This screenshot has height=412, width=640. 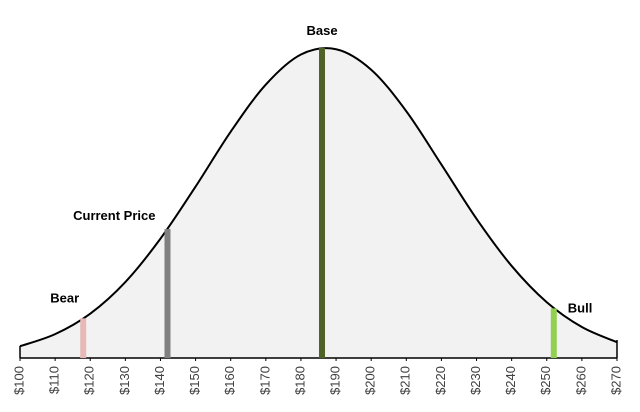 What do you see at coordinates (510, 380) in the screenshot?
I see `x-tick-label: $240` at bounding box center [510, 380].